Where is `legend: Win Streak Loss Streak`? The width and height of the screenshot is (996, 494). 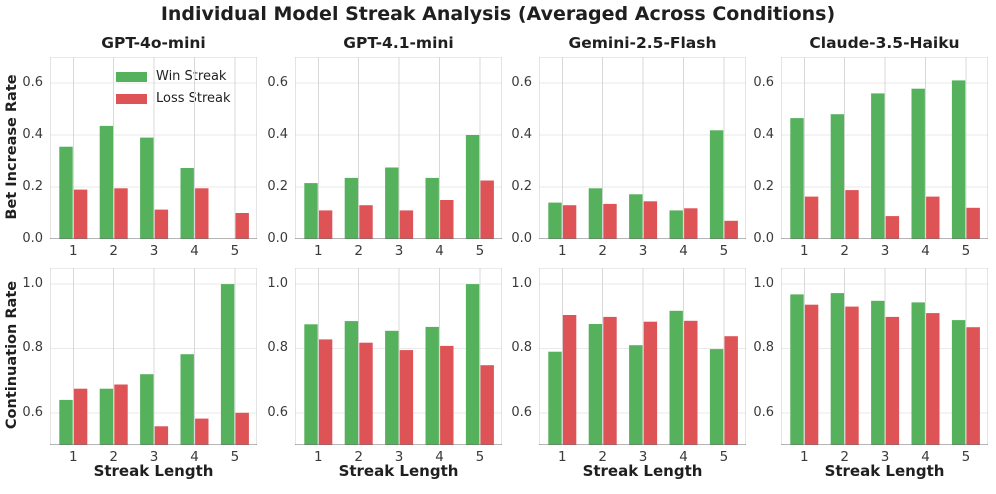
legend: Win Streak Loss Streak is located at coordinates (173, 87).